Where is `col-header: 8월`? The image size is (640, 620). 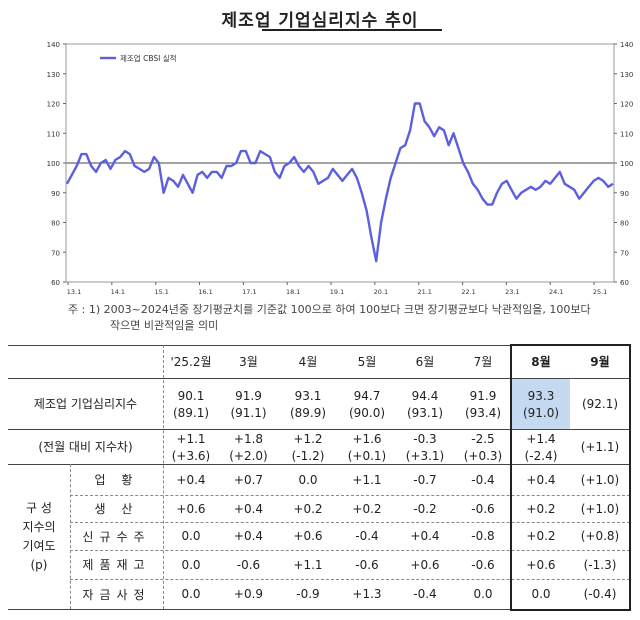
col-header: 8월 is located at coordinates (541, 362).